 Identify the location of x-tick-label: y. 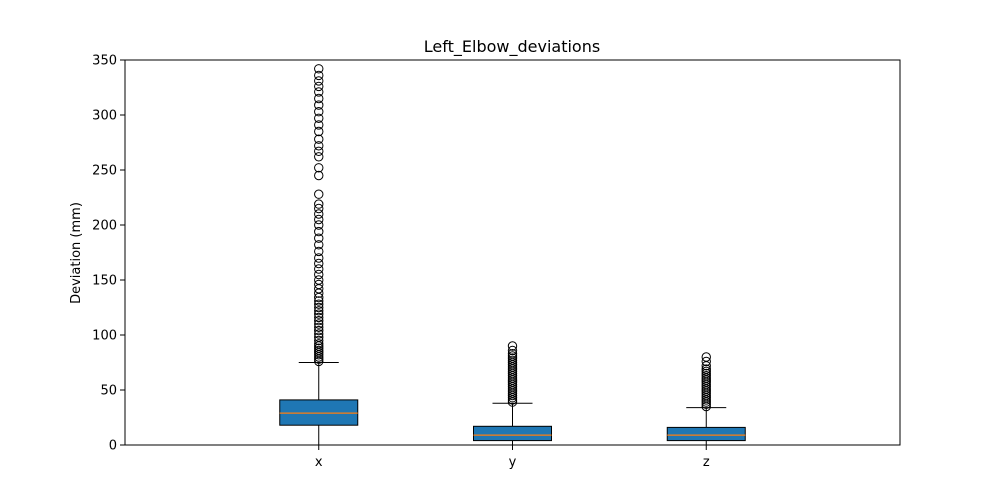
(513, 462).